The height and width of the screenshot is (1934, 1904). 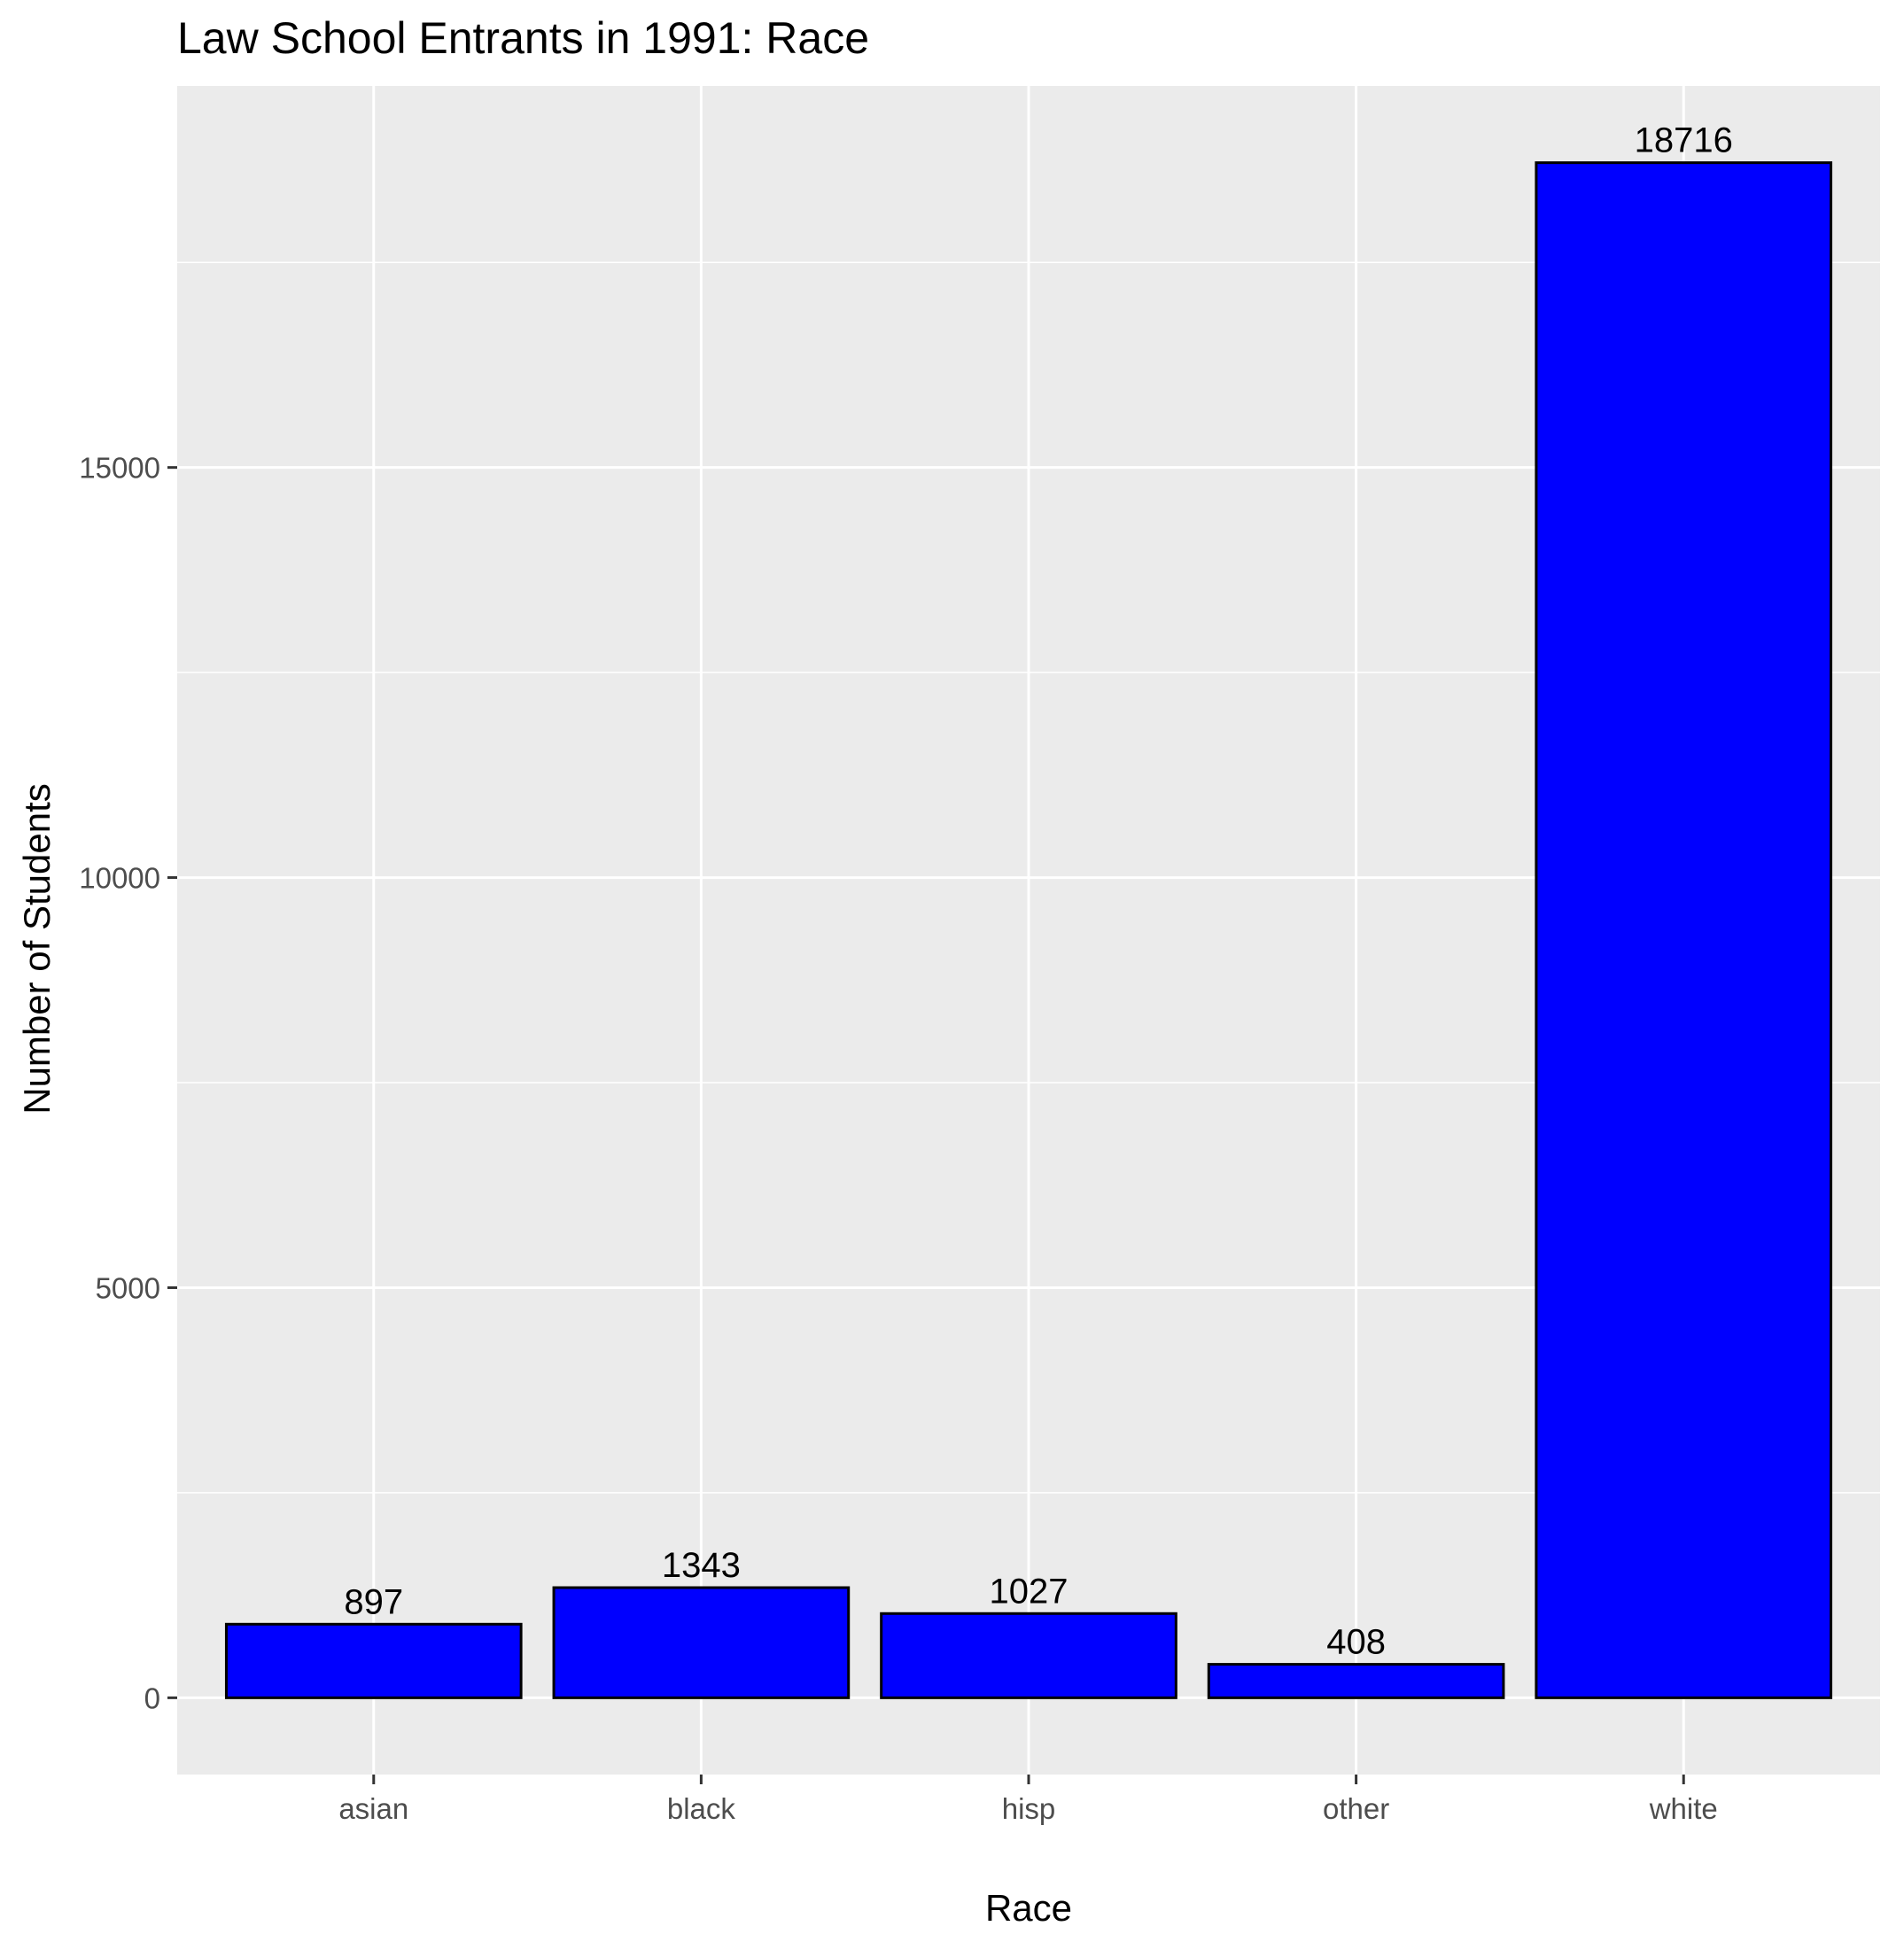 What do you see at coordinates (128, 1083) in the screenshot?
I see `y-axis-ticks: 0 5000 10000 15000` at bounding box center [128, 1083].